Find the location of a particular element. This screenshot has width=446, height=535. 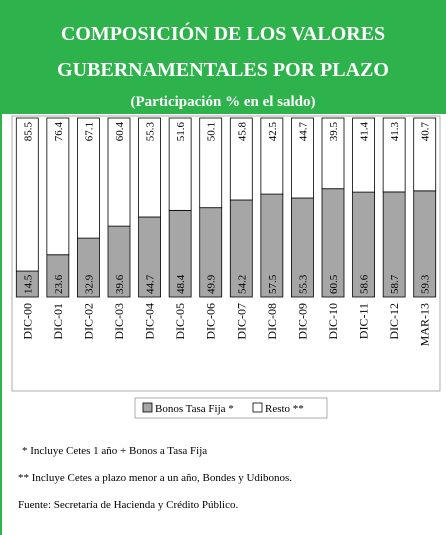

legend-frame is located at coordinates (231, 408).